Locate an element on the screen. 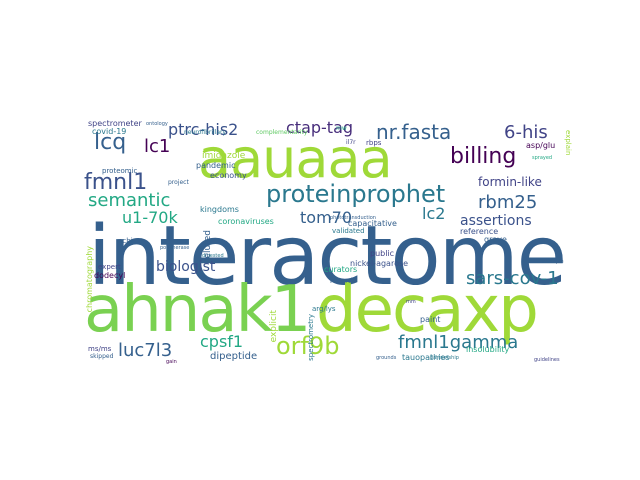  word-guidelines: guidelines is located at coordinates (547, 360).